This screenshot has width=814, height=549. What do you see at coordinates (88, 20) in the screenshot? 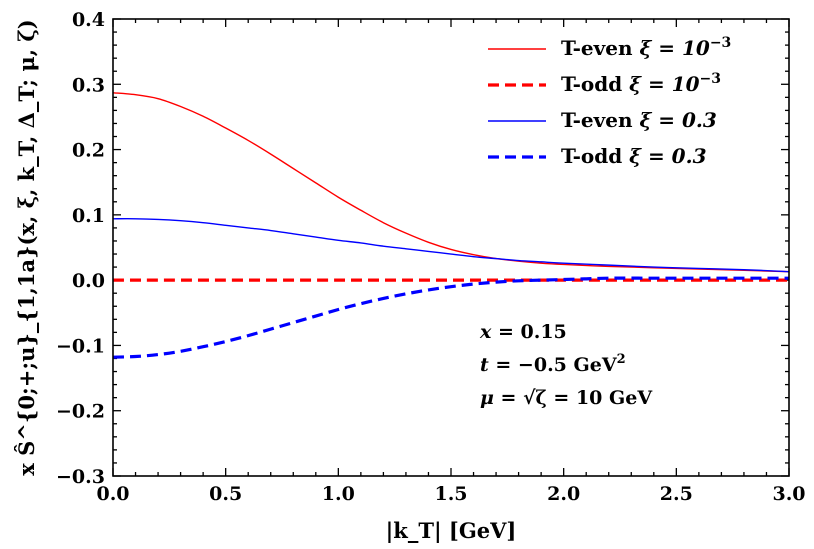
I see `y-tick-label: 0.4` at bounding box center [88, 20].